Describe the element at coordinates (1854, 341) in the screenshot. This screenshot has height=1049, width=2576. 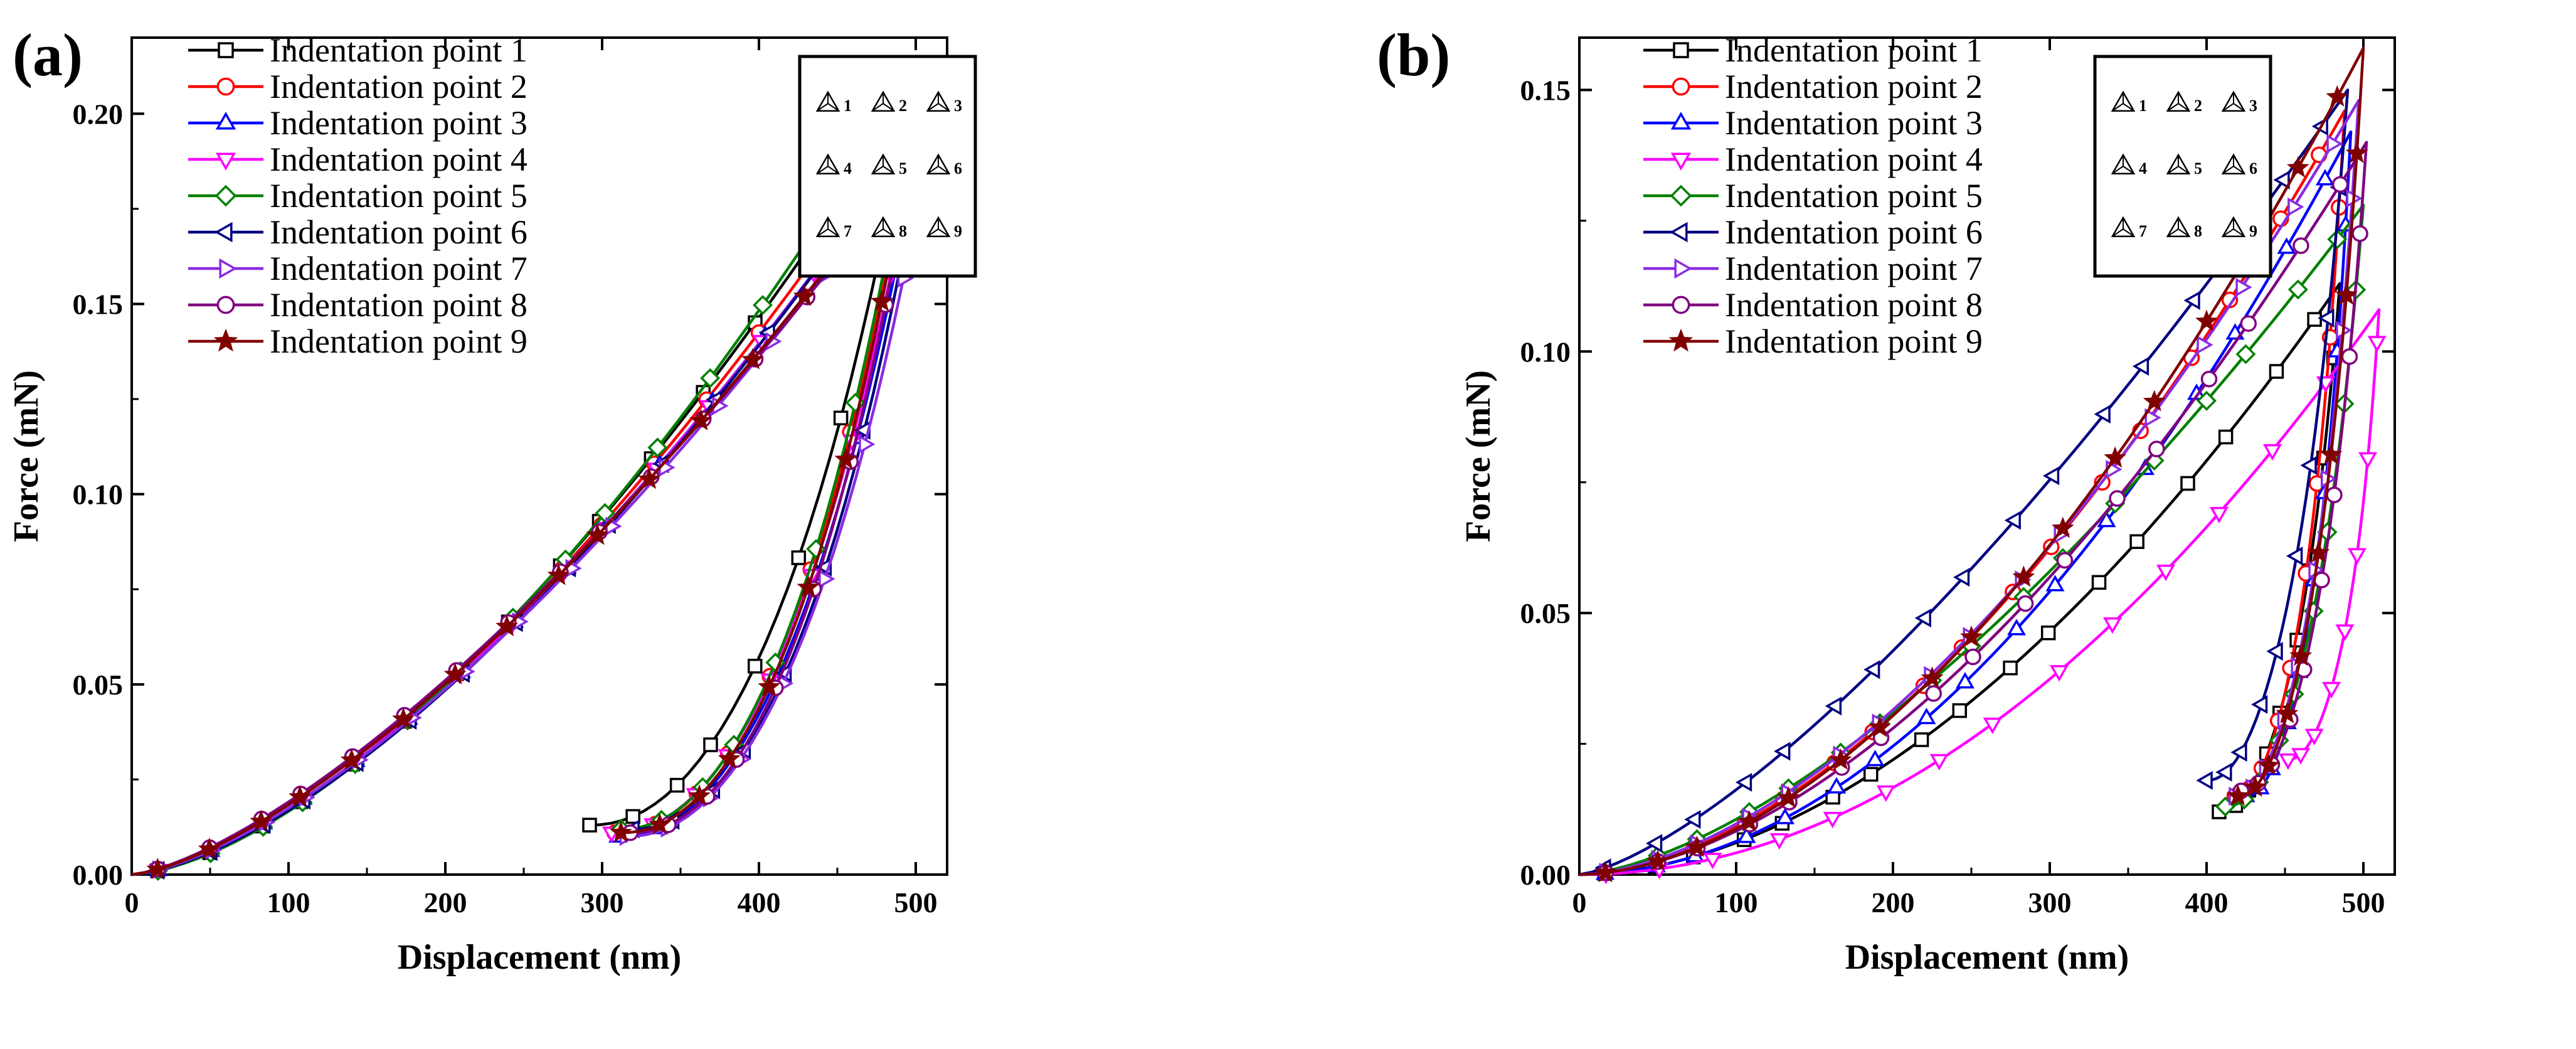
I see `legend-label: Indentation point 9` at that location.